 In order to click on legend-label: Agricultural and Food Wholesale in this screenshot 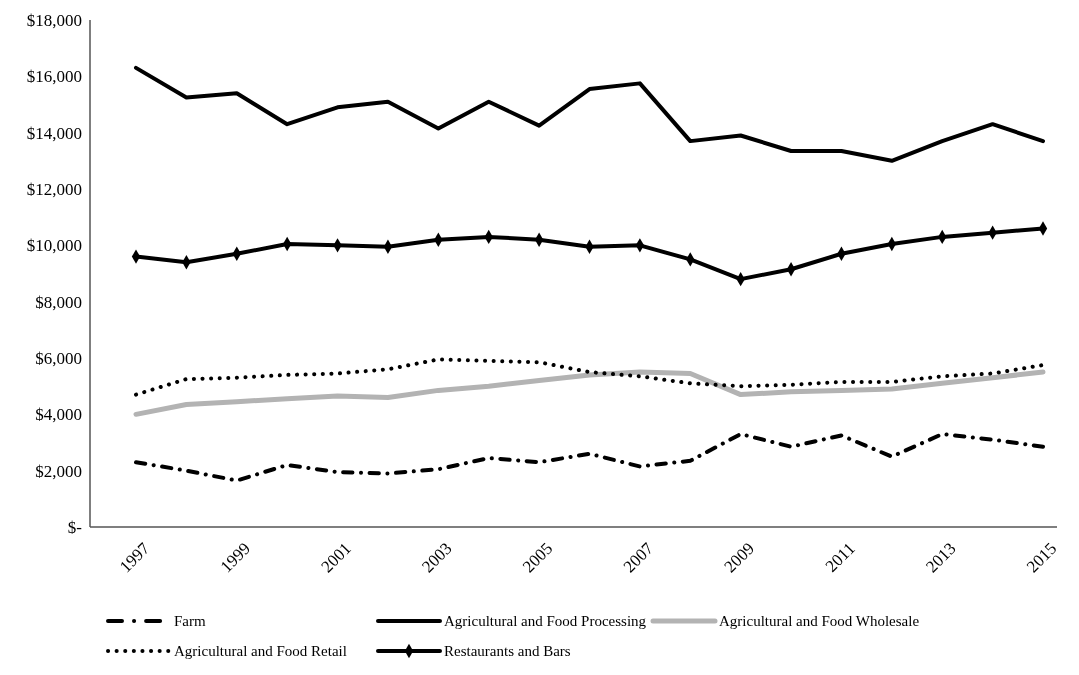, I will do `click(819, 621)`.